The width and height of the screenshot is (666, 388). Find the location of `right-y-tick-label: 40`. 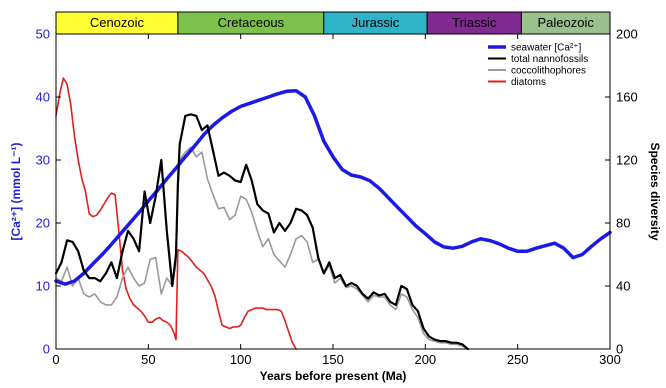

right-y-tick-label: 40 is located at coordinates (623, 286).